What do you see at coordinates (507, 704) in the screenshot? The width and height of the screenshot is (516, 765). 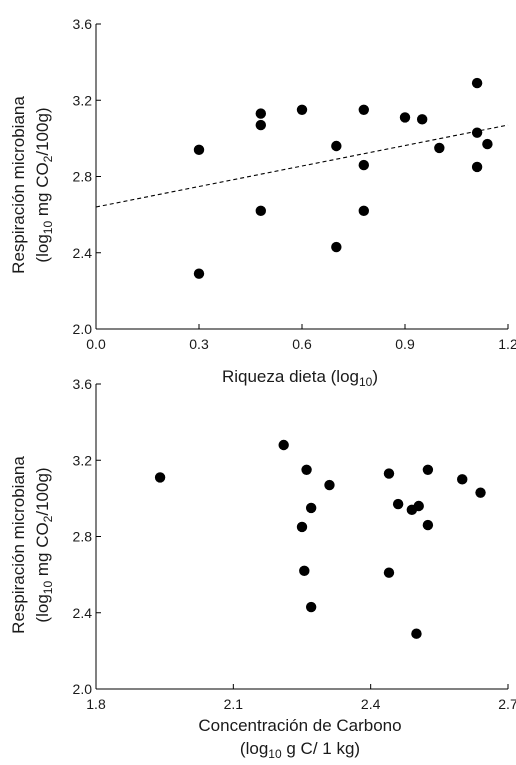 I see `x-tick-label: 2.7` at bounding box center [507, 704].